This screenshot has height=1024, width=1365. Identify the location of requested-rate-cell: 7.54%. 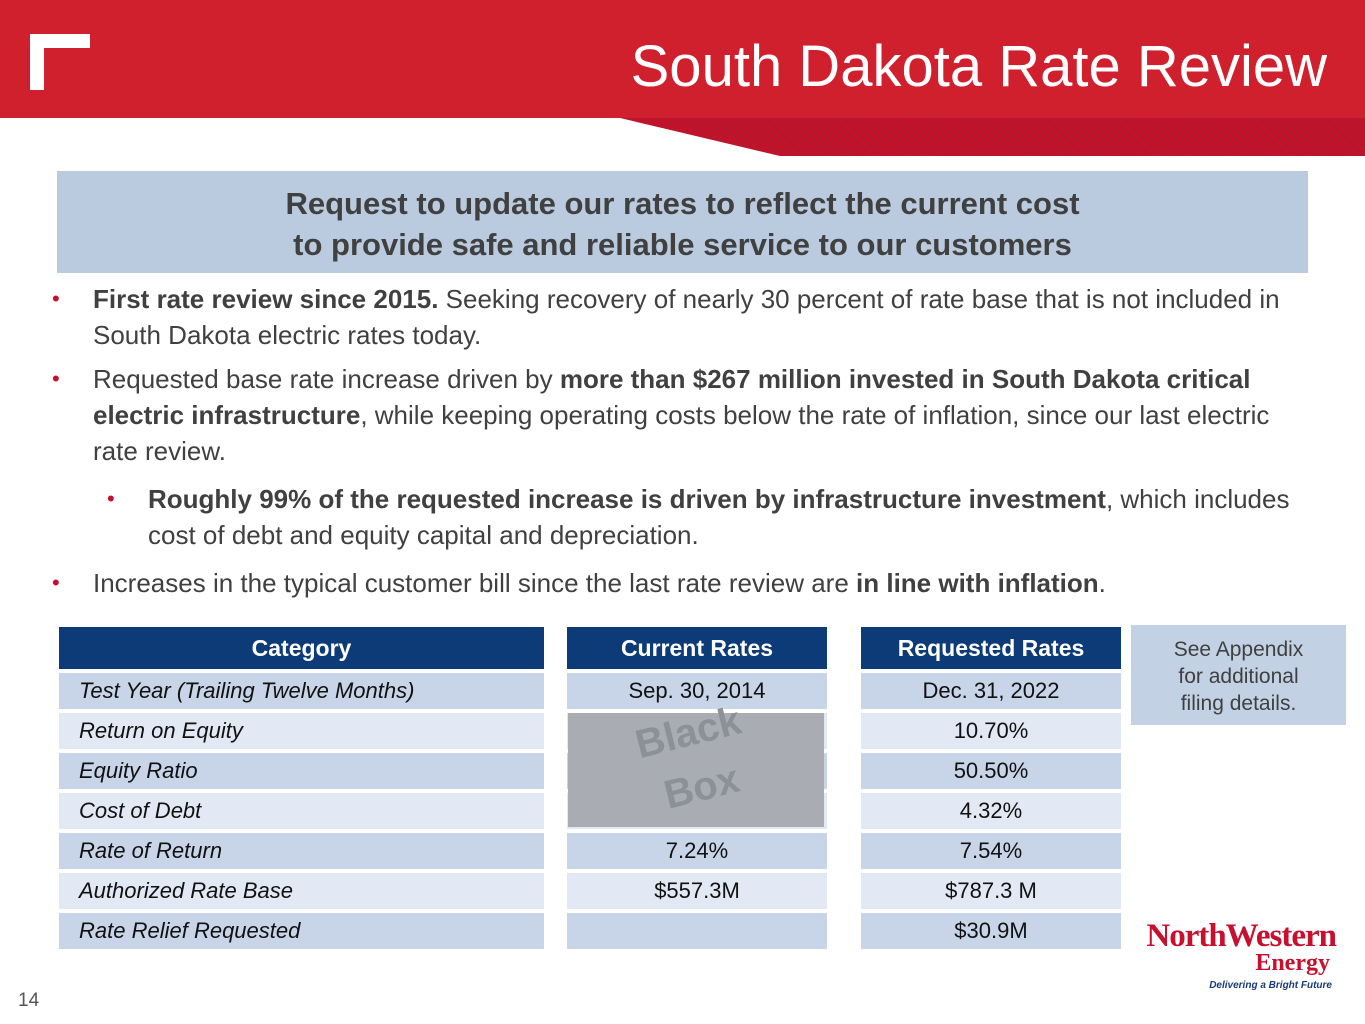
(991, 853).